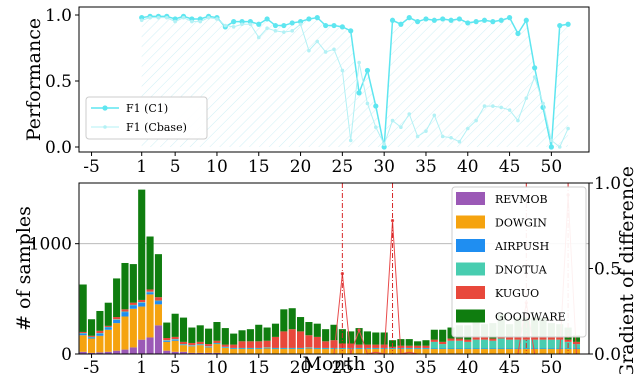  I want to click on right-y-axis-label: Gradient of difference, so click(627, 270).